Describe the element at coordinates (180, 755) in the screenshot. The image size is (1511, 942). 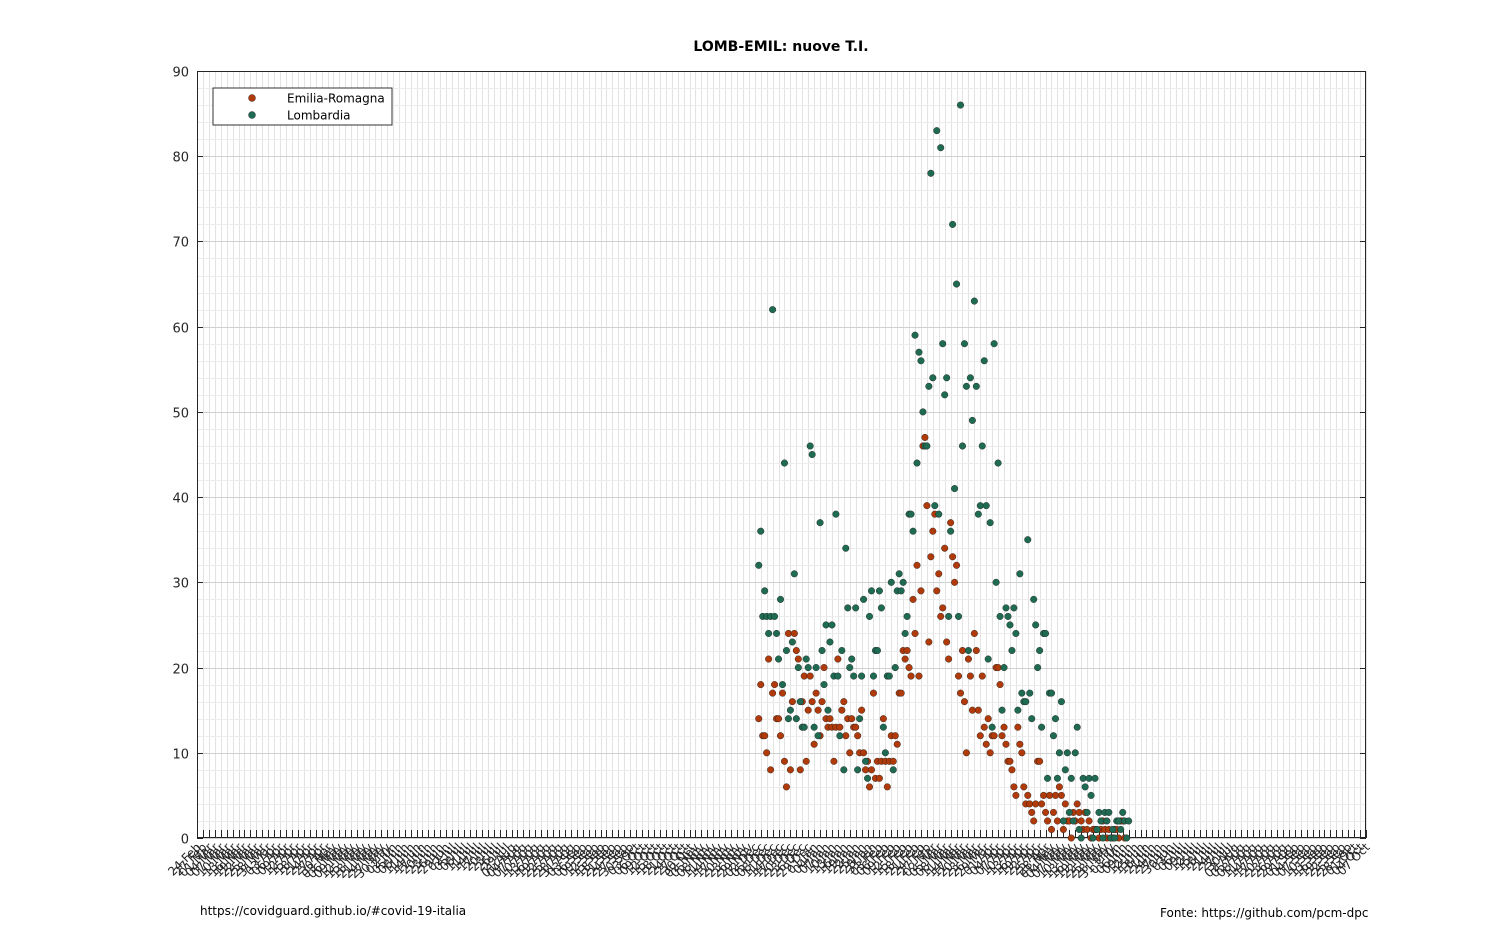
I see `y-tick-label: 10` at that location.